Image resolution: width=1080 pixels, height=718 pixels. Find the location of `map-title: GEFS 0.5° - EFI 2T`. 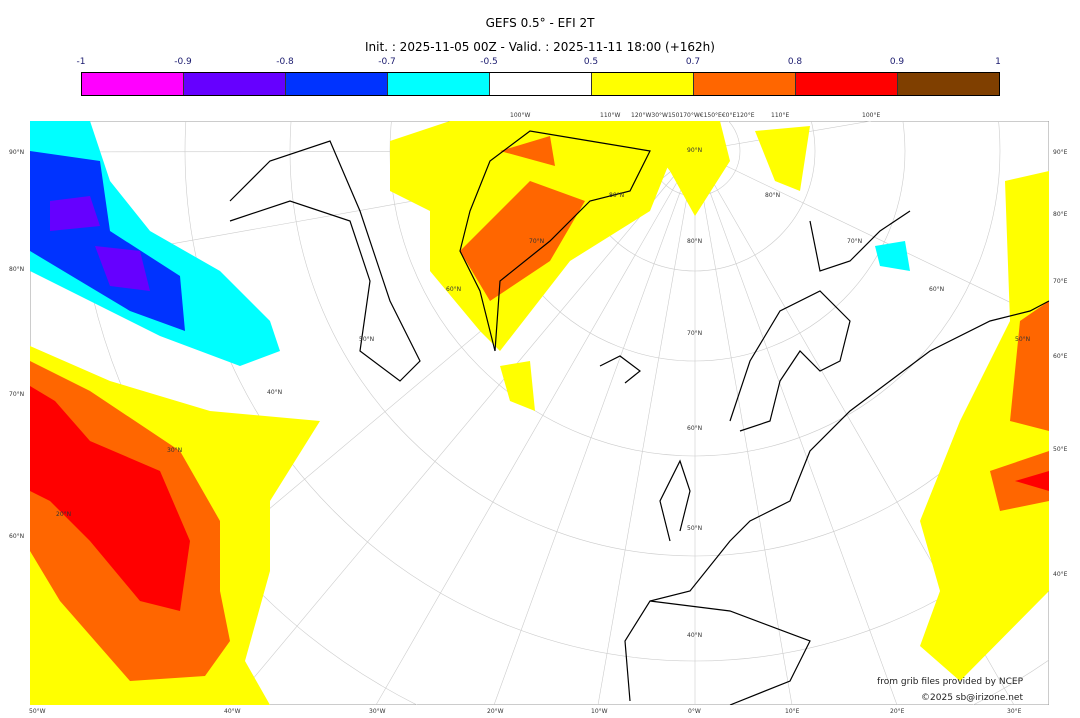

map-title: GEFS 0.5° - EFI 2T is located at coordinates (540, 23).